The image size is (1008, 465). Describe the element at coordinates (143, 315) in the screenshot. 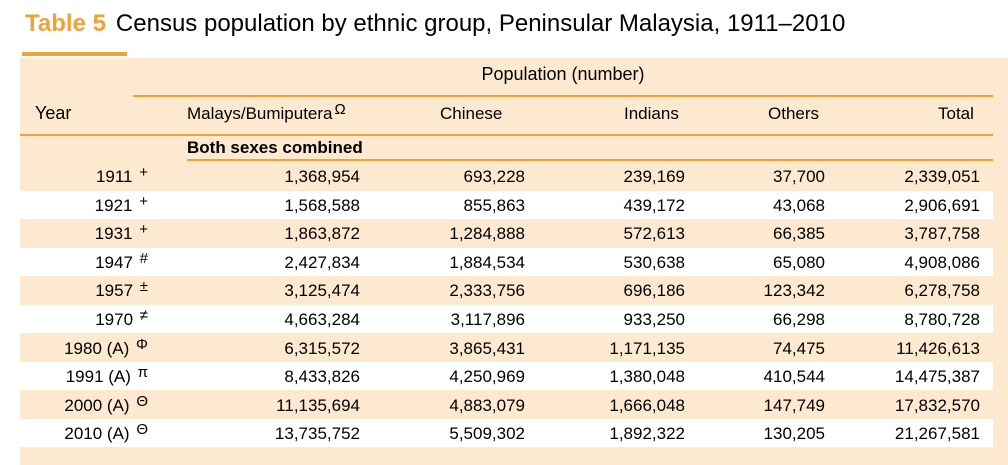

I see `row-footnote-symbol: ≠` at that location.